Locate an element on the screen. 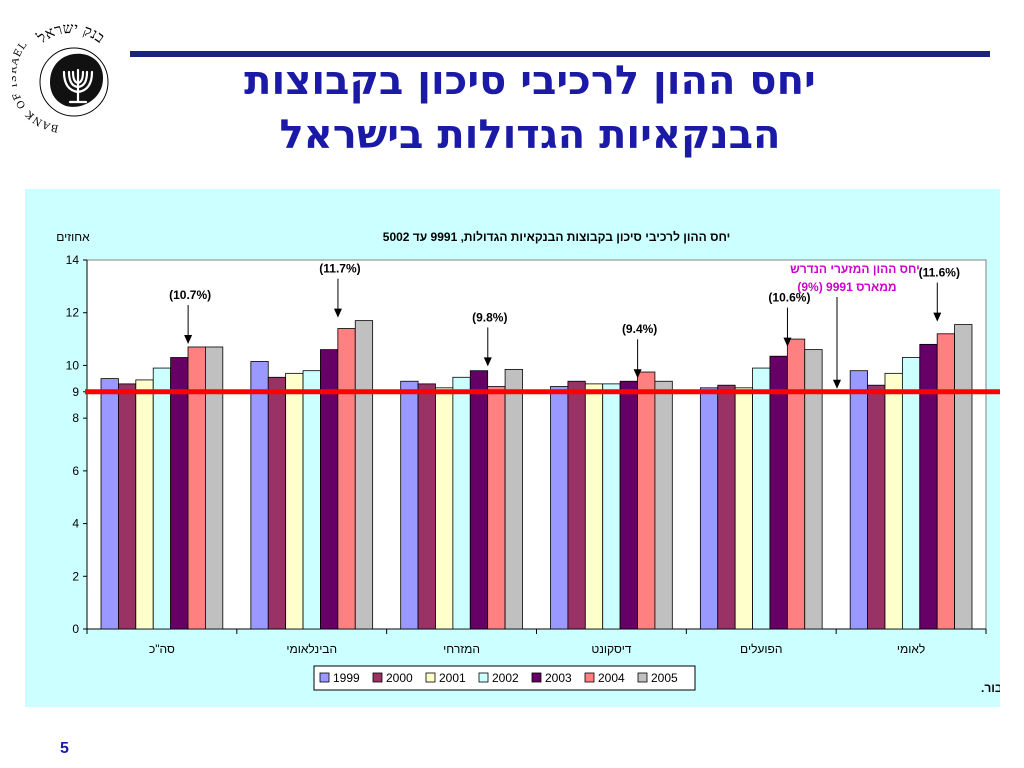 The image size is (1024, 768). legend-swatch-2000 is located at coordinates (377, 677).